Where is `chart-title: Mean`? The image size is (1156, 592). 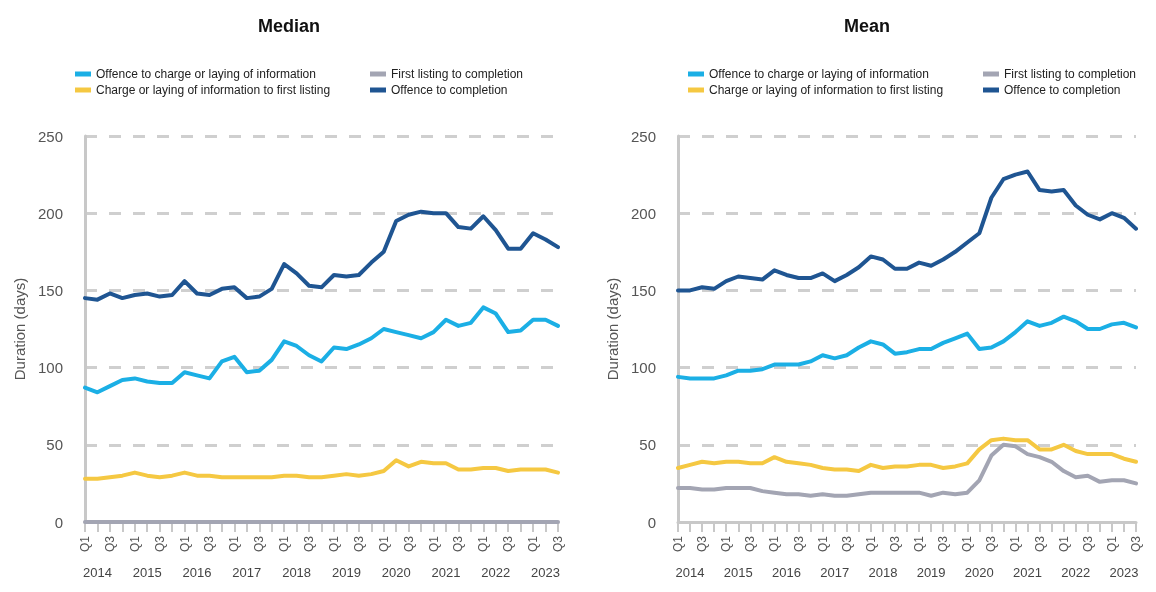
chart-title: Mean is located at coordinates (867, 26).